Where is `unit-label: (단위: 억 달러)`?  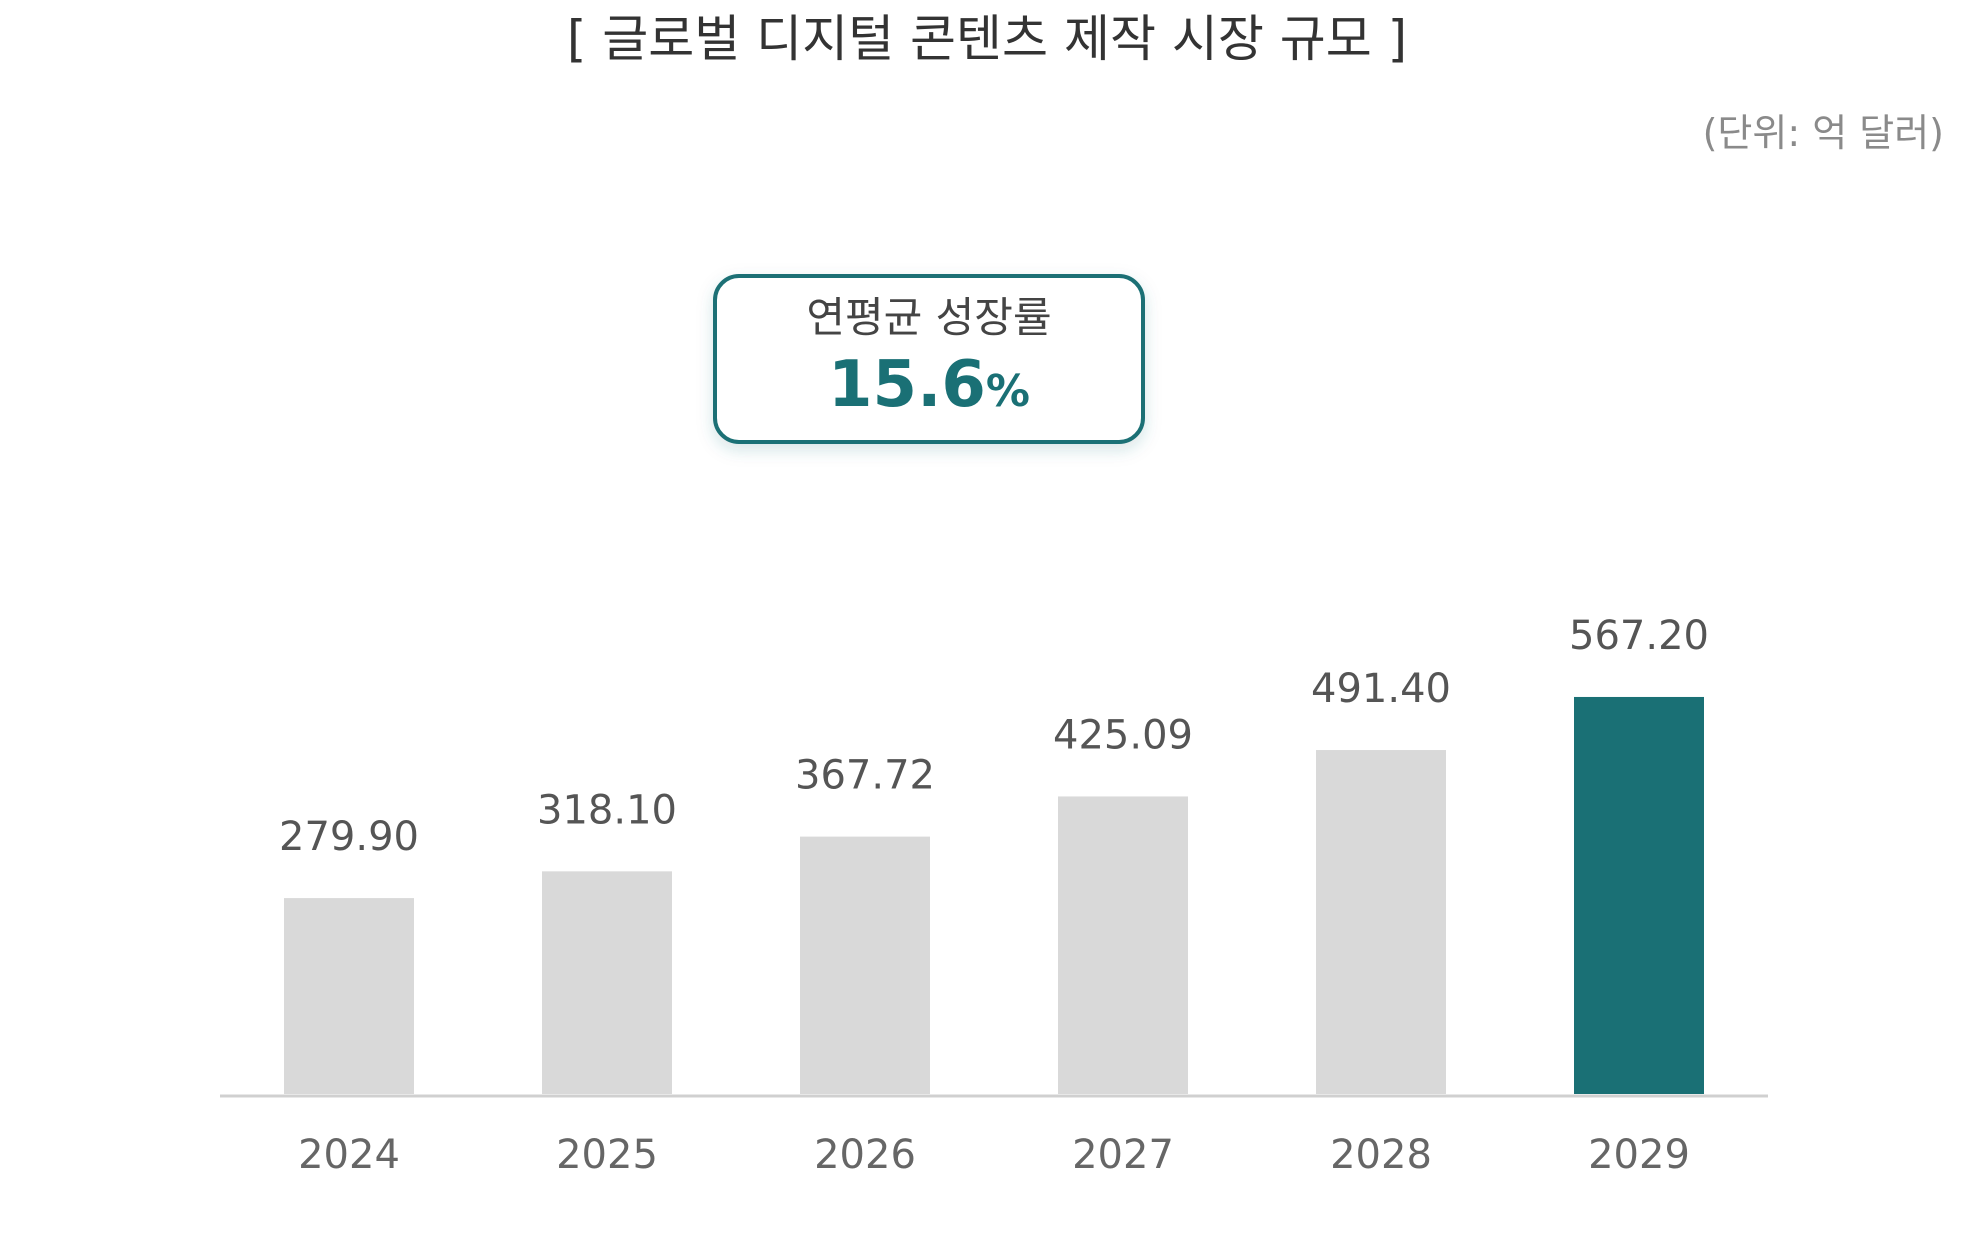 unit-label: (단위: 억 달러) is located at coordinates (1823, 133).